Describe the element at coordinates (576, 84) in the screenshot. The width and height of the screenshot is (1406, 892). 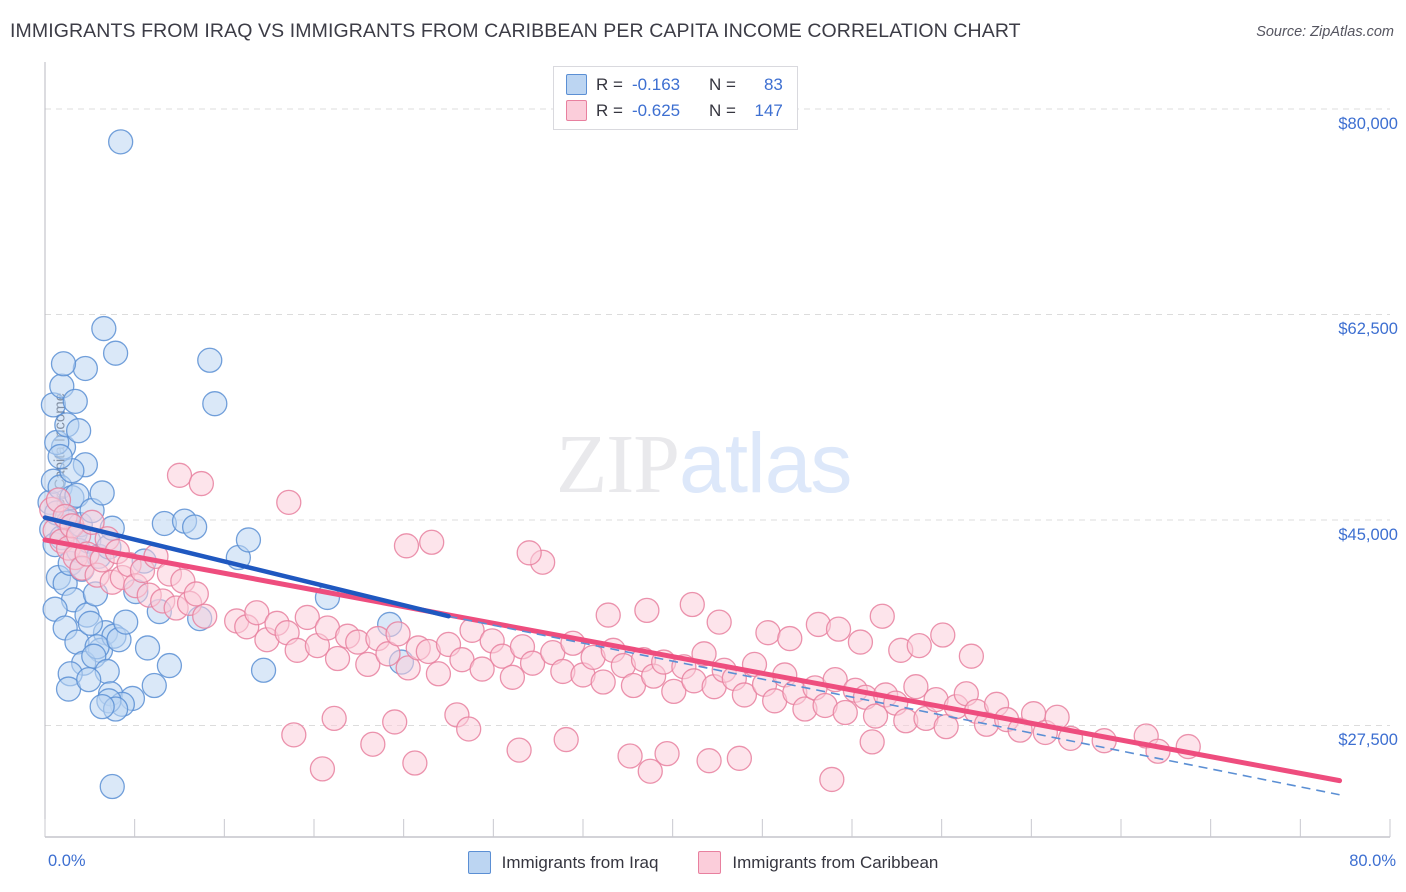
I see `legend-swatch-iraq-icon` at that location.